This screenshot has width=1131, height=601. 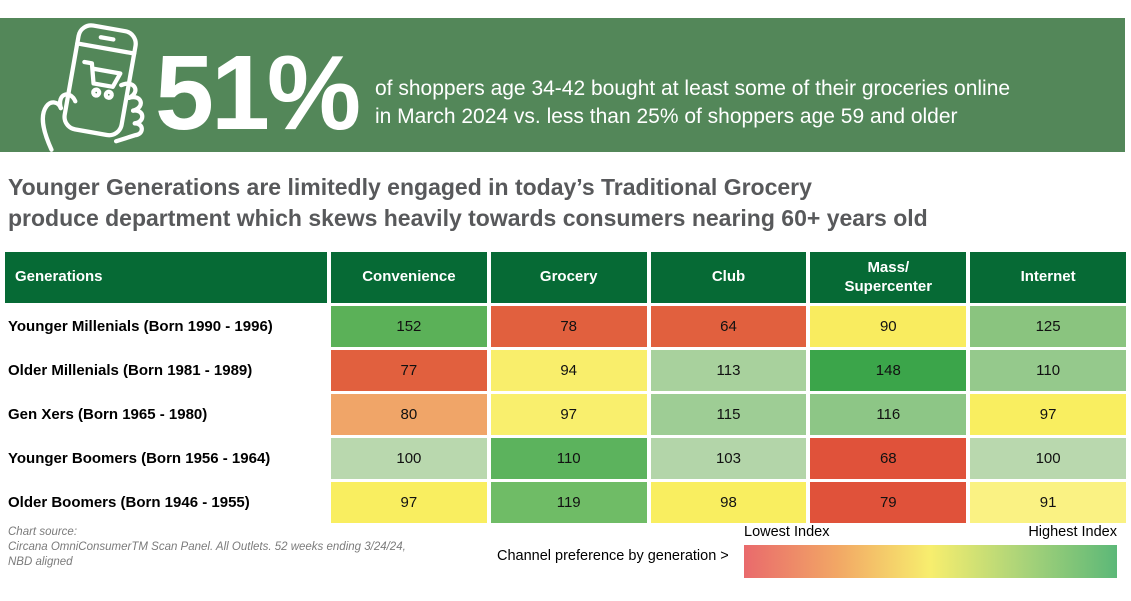 I want to click on heatmap-cell: 125, so click(x=1048, y=326).